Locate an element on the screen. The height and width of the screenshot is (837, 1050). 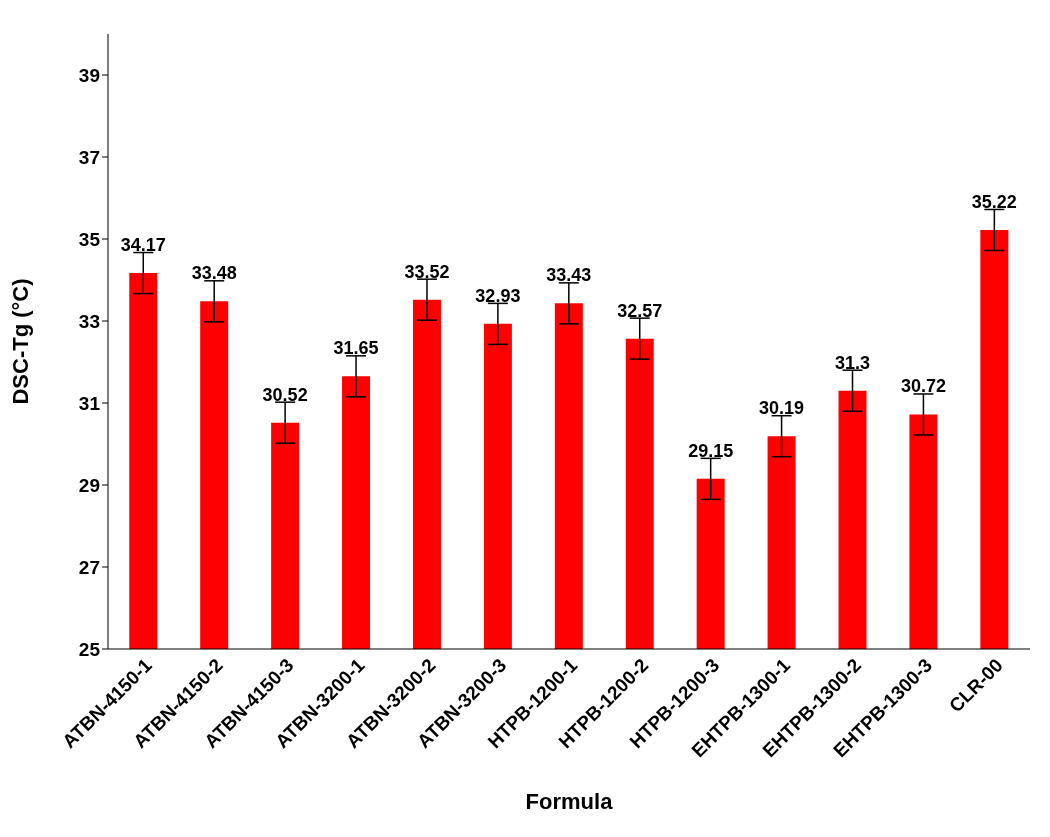
y-tick-label: 33 is located at coordinates (89, 321).